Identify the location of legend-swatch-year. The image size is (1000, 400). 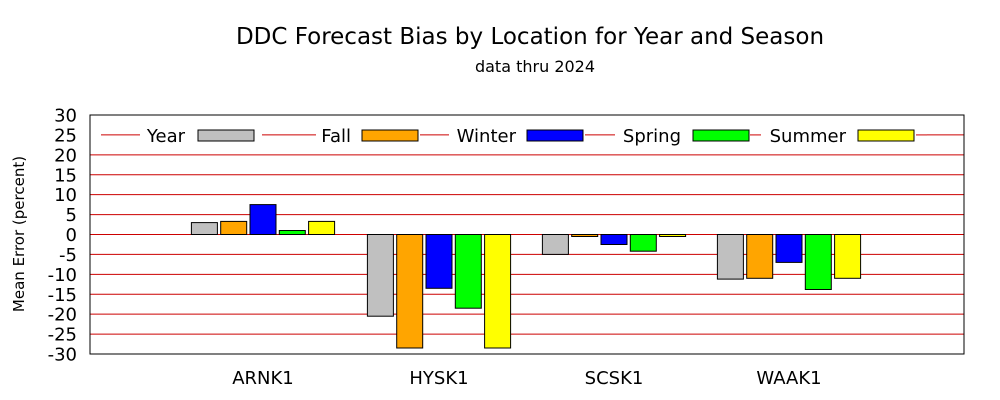
(226, 135).